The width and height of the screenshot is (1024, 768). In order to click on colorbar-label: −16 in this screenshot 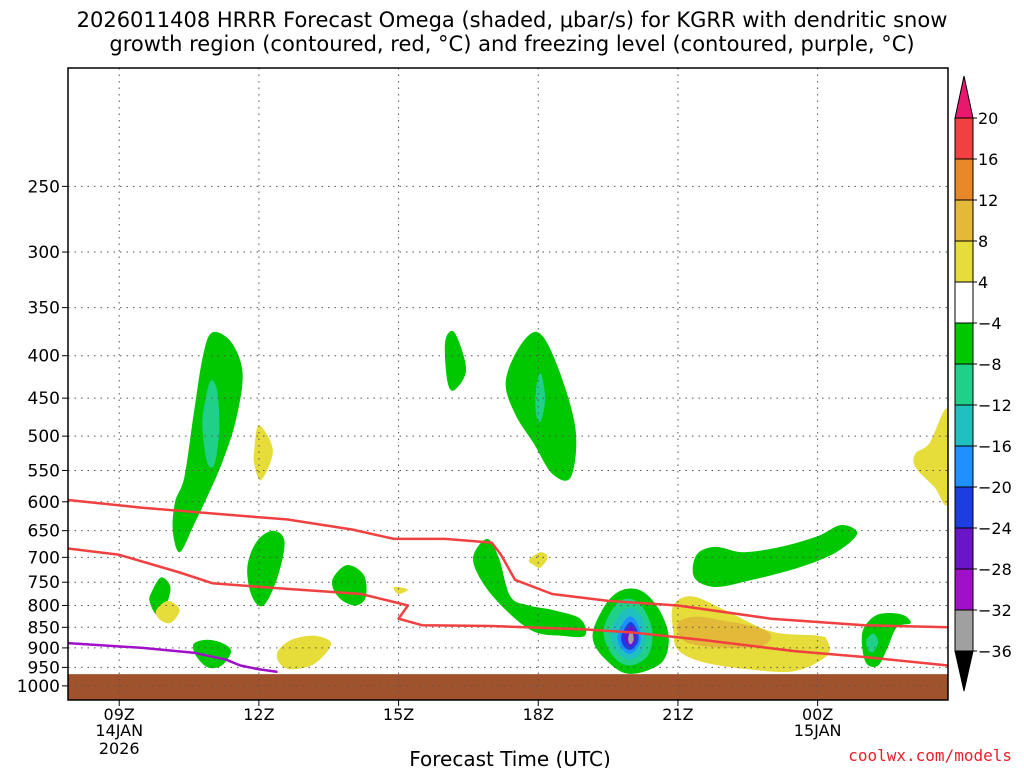, I will do `click(995, 446)`.